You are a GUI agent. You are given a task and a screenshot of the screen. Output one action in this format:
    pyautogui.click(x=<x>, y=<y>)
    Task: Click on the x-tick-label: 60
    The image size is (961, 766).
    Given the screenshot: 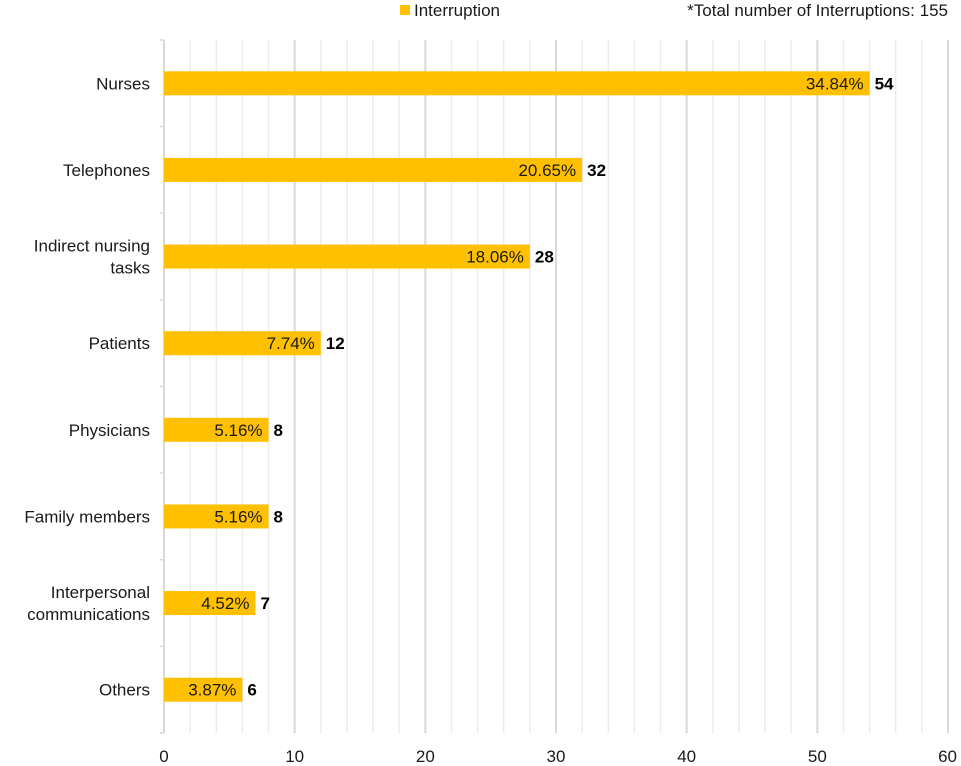 What is the action you would take?
    pyautogui.click(x=947, y=756)
    